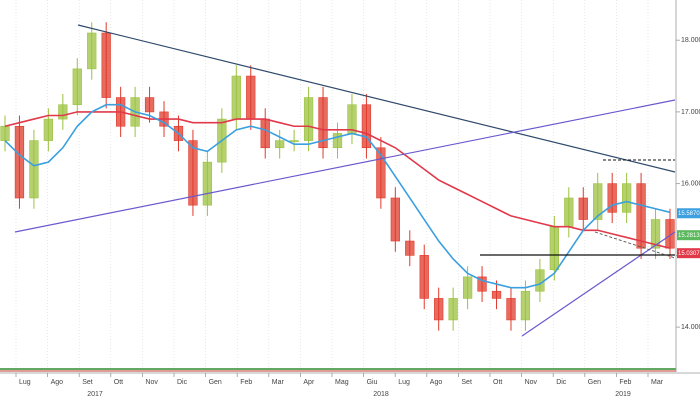 The width and height of the screenshot is (700, 400). Describe the element at coordinates (342, 382) in the screenshot. I see `x-tick-label: Mag` at that location.